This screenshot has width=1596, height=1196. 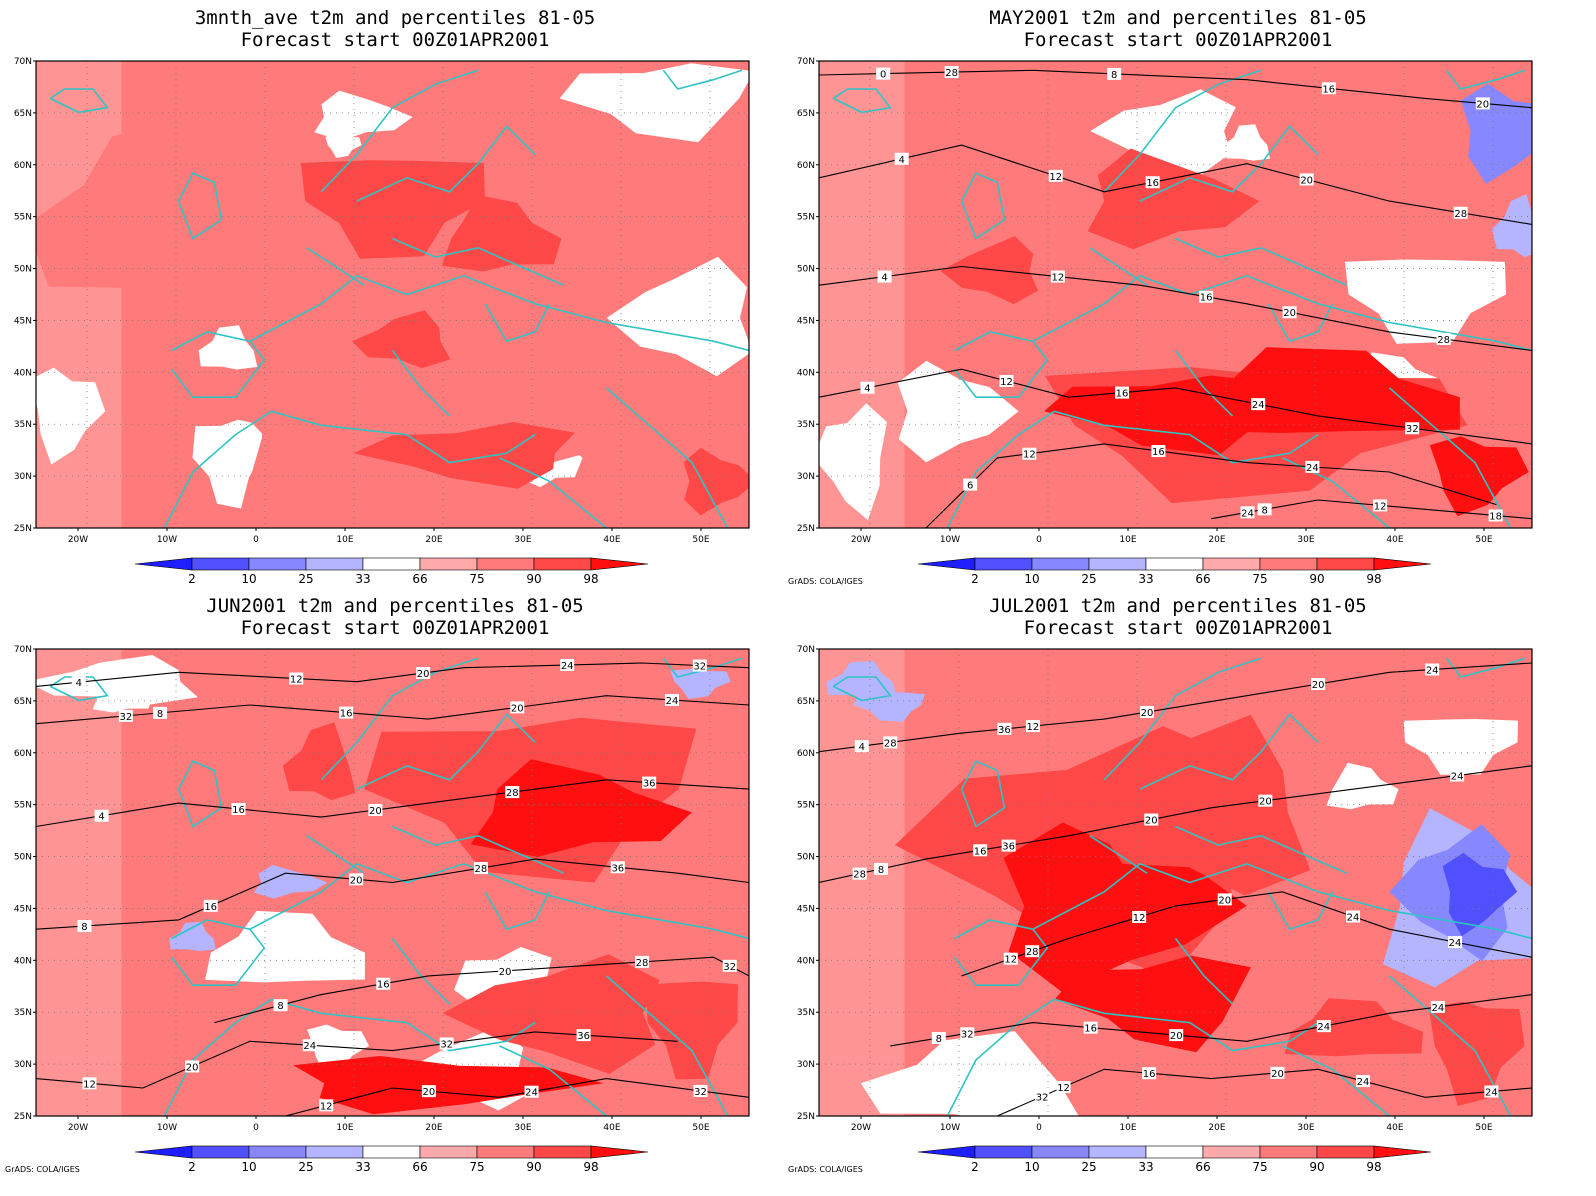 I want to click on lat-tick-label: 70N, so click(x=23, y=62).